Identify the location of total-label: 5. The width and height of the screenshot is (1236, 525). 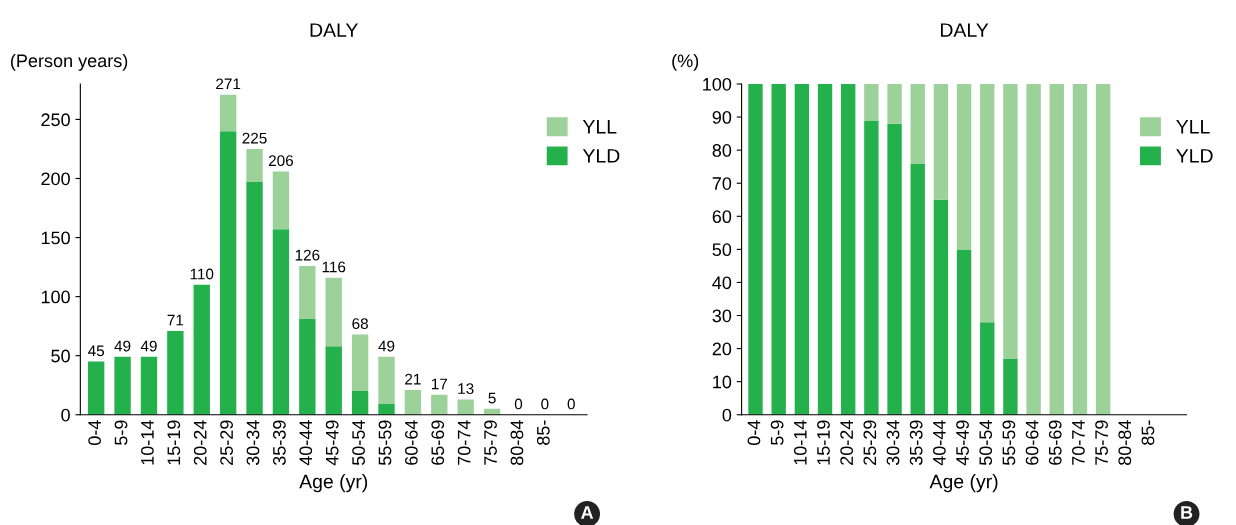
(492, 398).